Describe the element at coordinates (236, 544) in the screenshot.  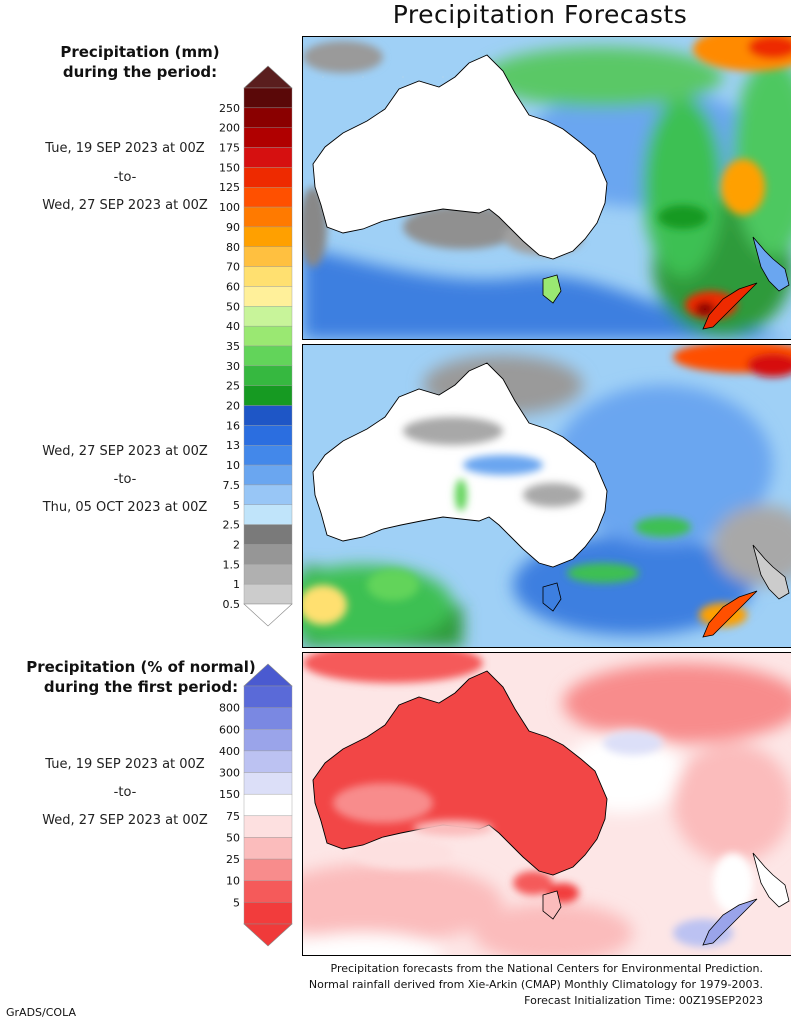
I see `mm-colorbar-tick-label: 2` at that location.